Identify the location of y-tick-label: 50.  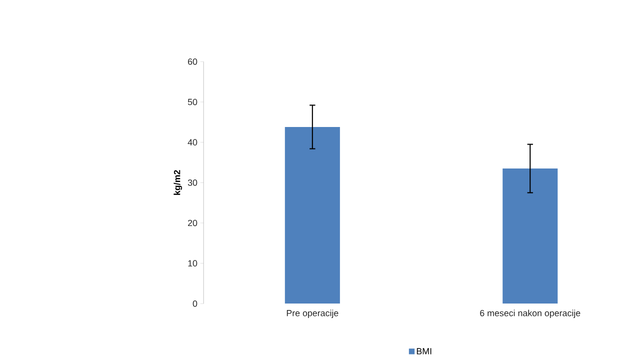
(193, 102).